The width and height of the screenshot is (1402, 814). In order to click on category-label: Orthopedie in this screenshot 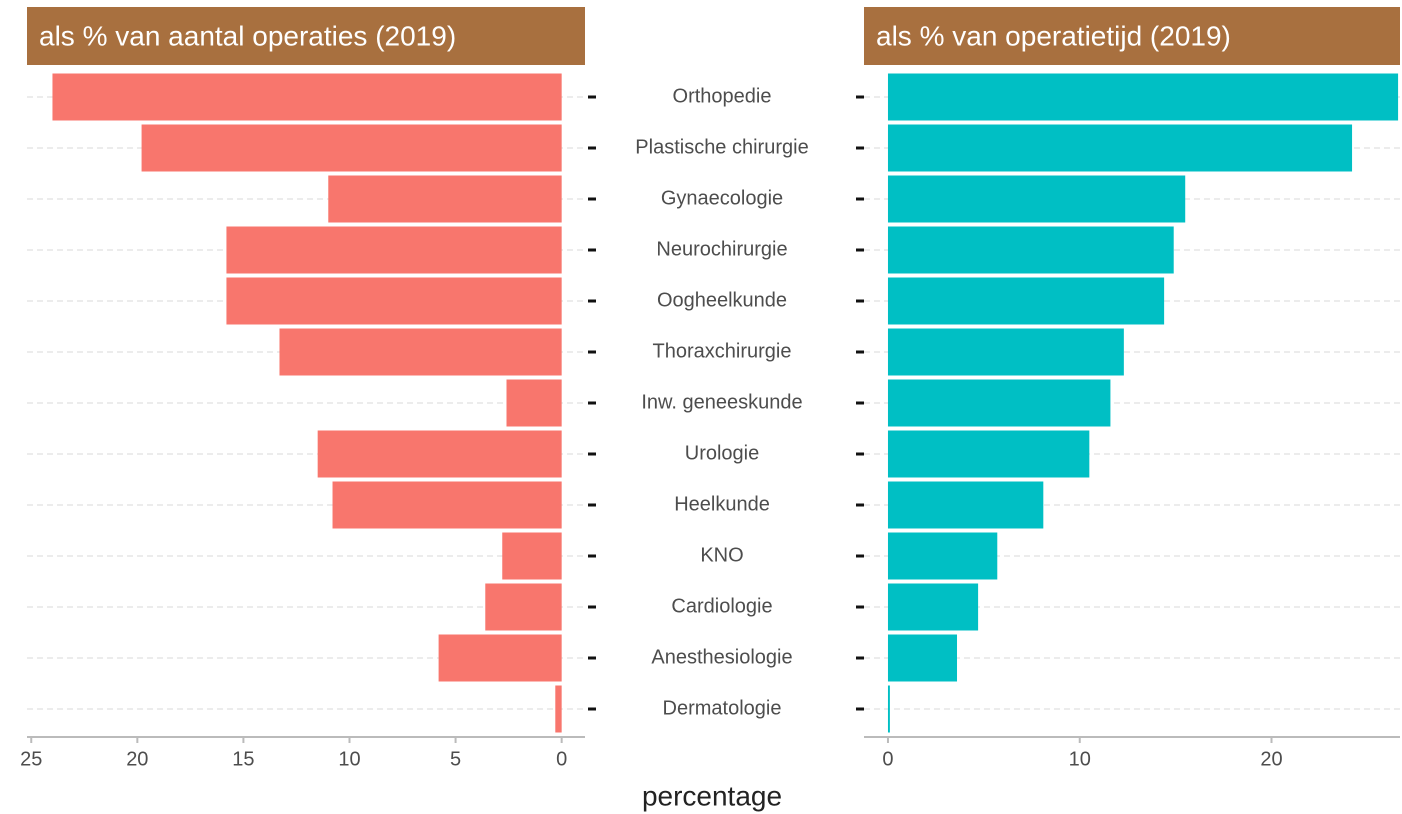, I will do `click(722, 96)`.